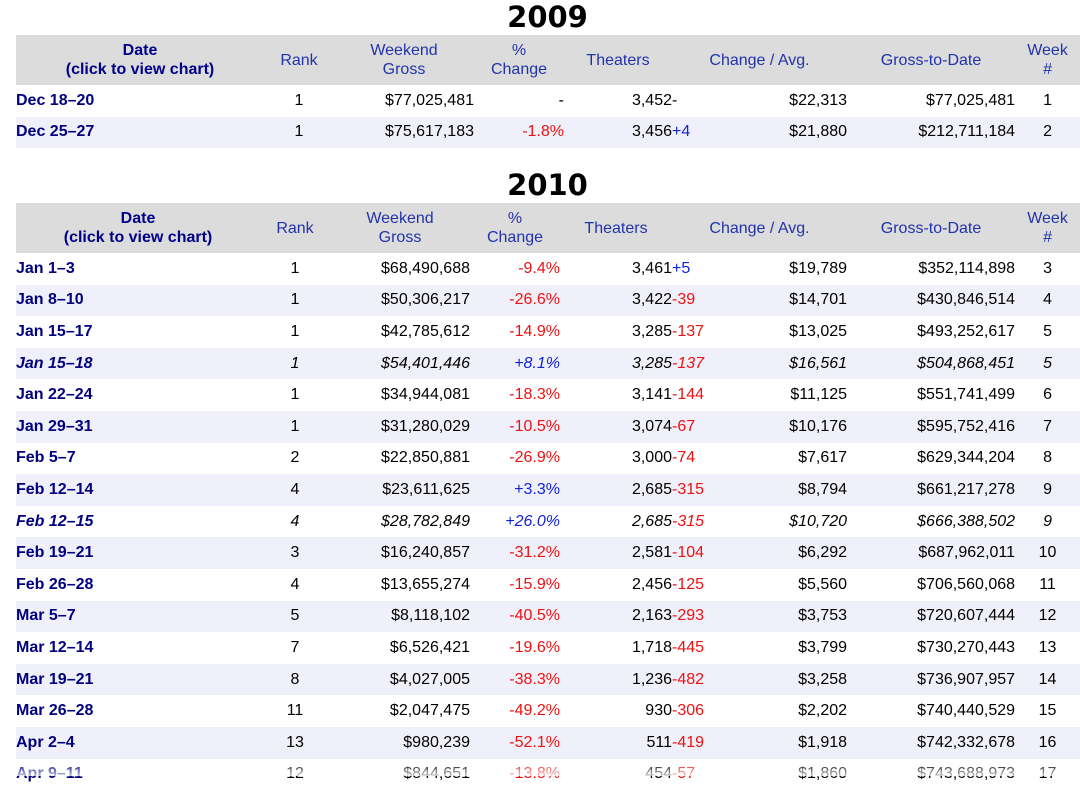 This screenshot has width=1080, height=790. I want to click on gross-to-date-cell: $352,114,898, so click(931, 269).